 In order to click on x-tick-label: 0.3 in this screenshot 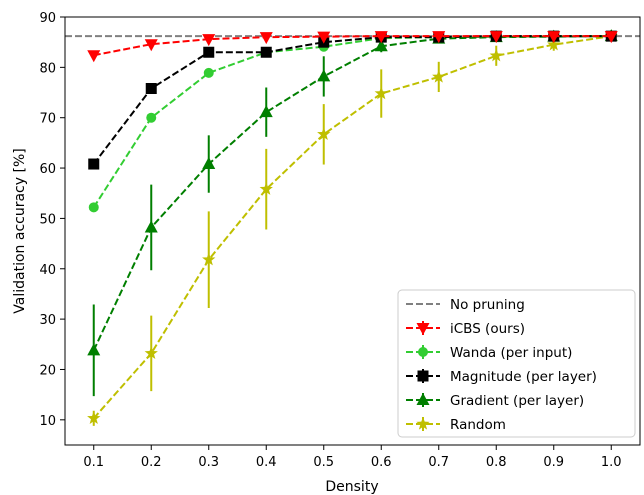, I will do `click(208, 462)`.